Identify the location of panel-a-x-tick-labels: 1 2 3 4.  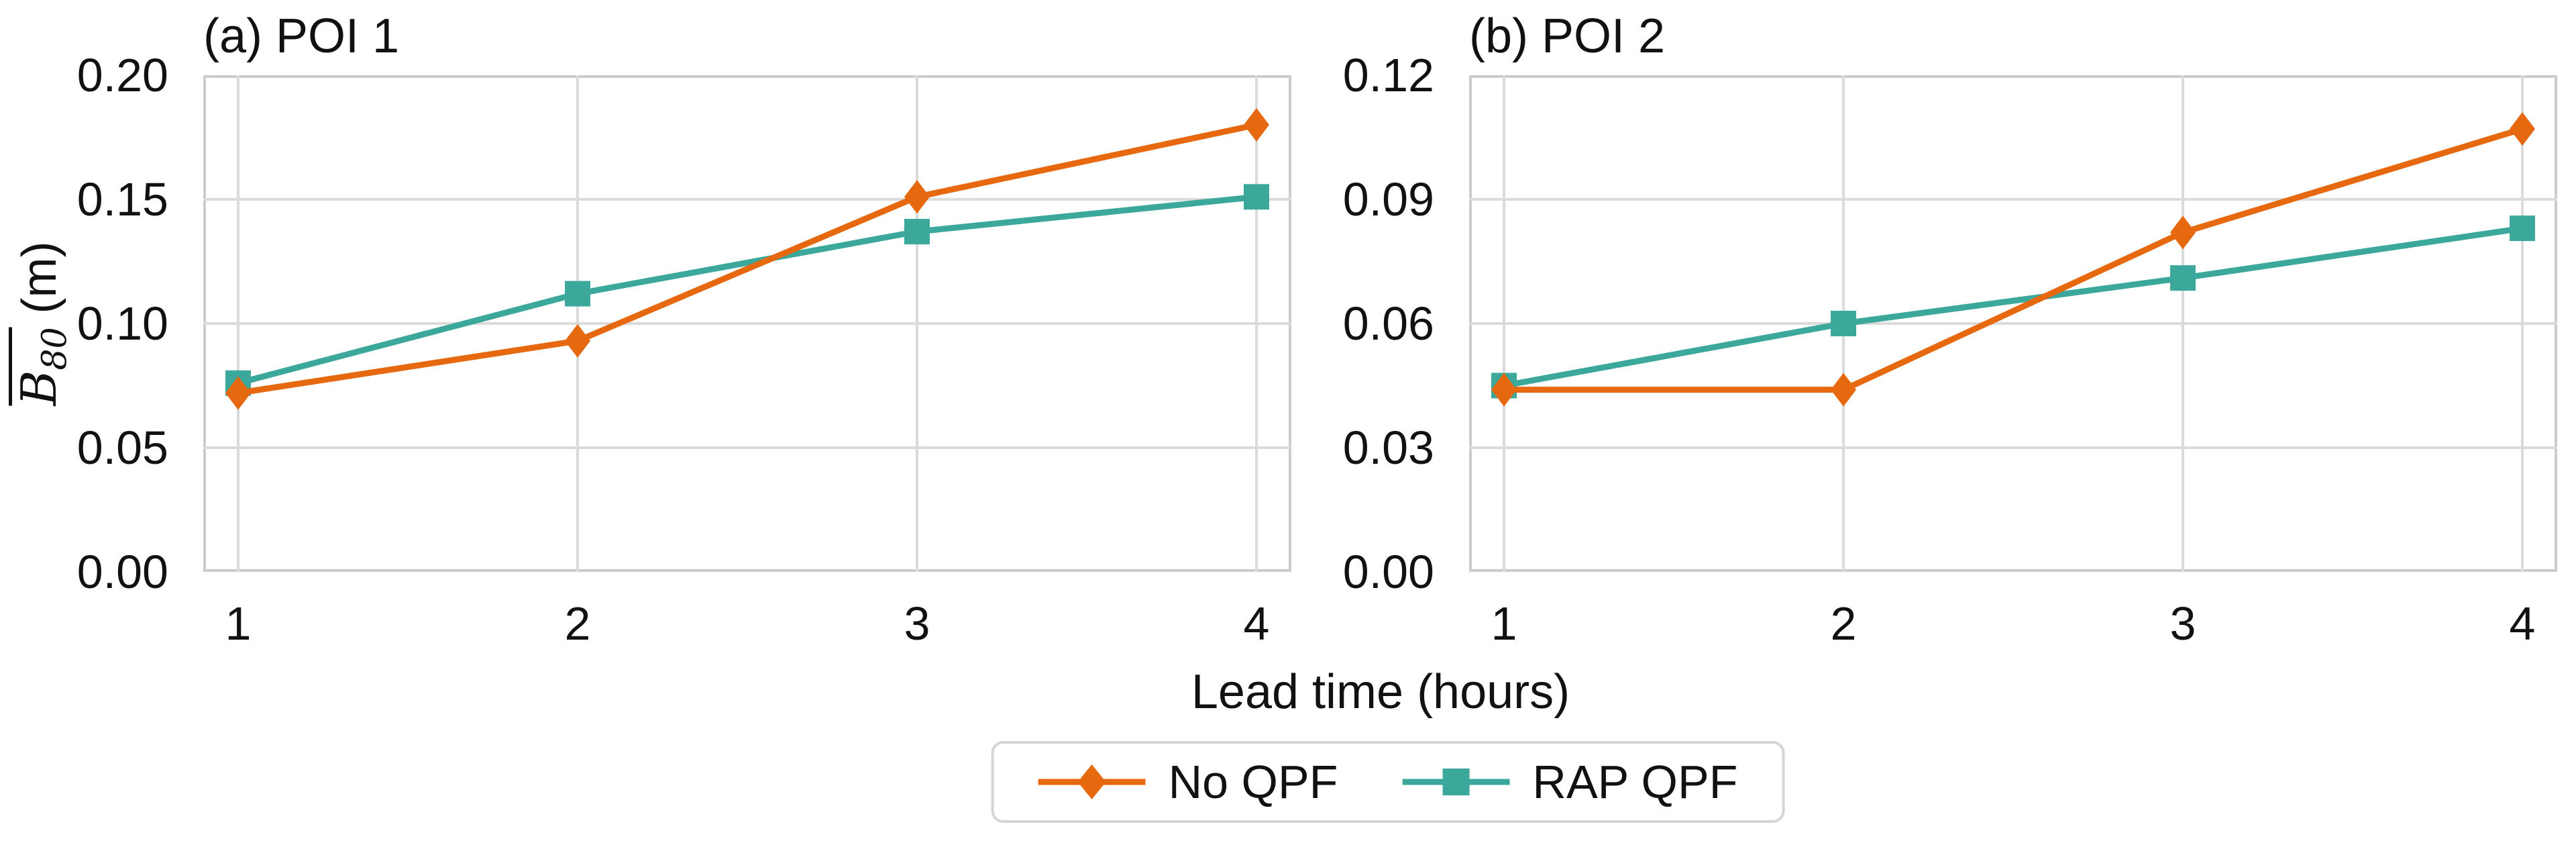
(747, 627).